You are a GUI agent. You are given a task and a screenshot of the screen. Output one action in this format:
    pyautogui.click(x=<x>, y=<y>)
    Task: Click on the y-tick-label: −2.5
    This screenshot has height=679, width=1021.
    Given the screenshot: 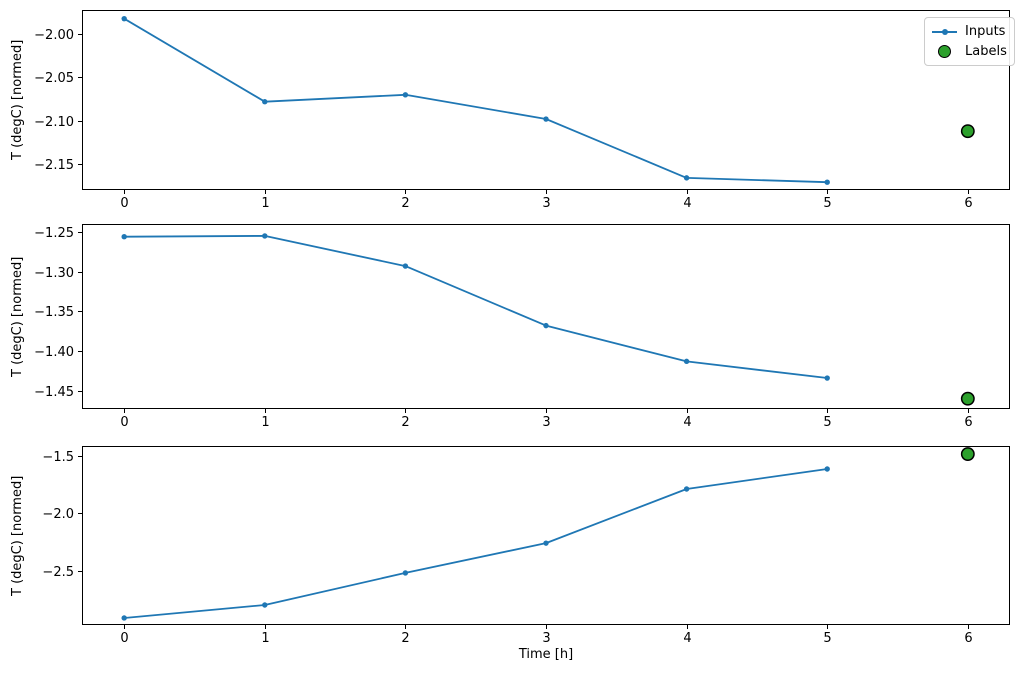 What is the action you would take?
    pyautogui.click(x=58, y=572)
    